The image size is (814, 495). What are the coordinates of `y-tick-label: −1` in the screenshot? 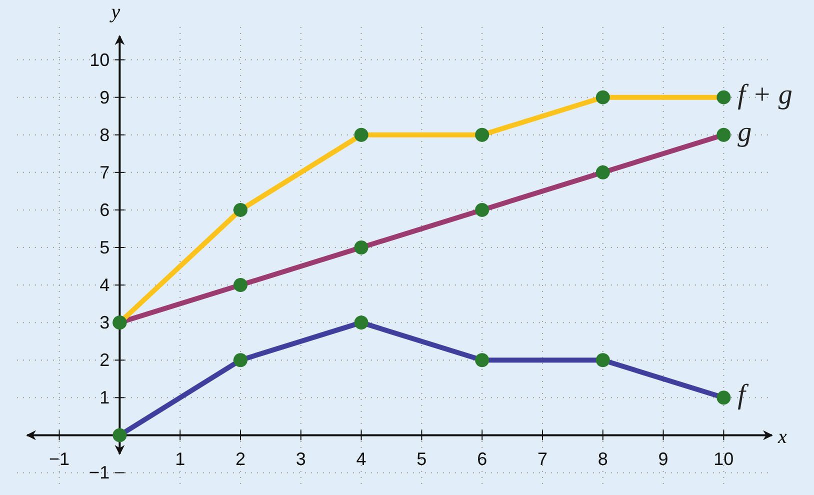 It's located at (99, 472).